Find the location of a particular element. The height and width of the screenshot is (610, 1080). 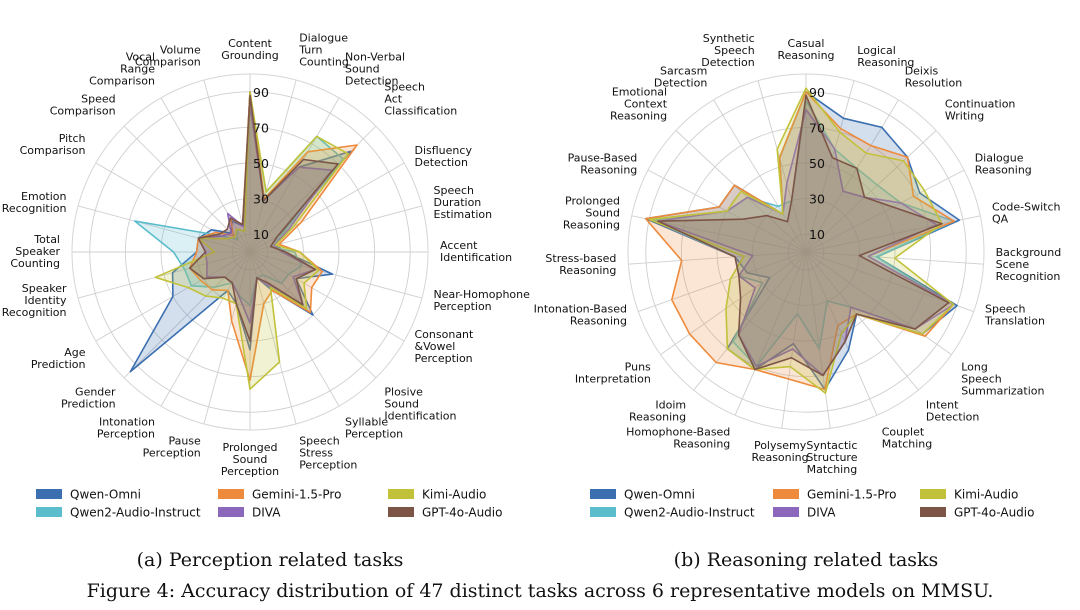

axis-label-gender-prediction: Gender Prediction is located at coordinates (88, 397).